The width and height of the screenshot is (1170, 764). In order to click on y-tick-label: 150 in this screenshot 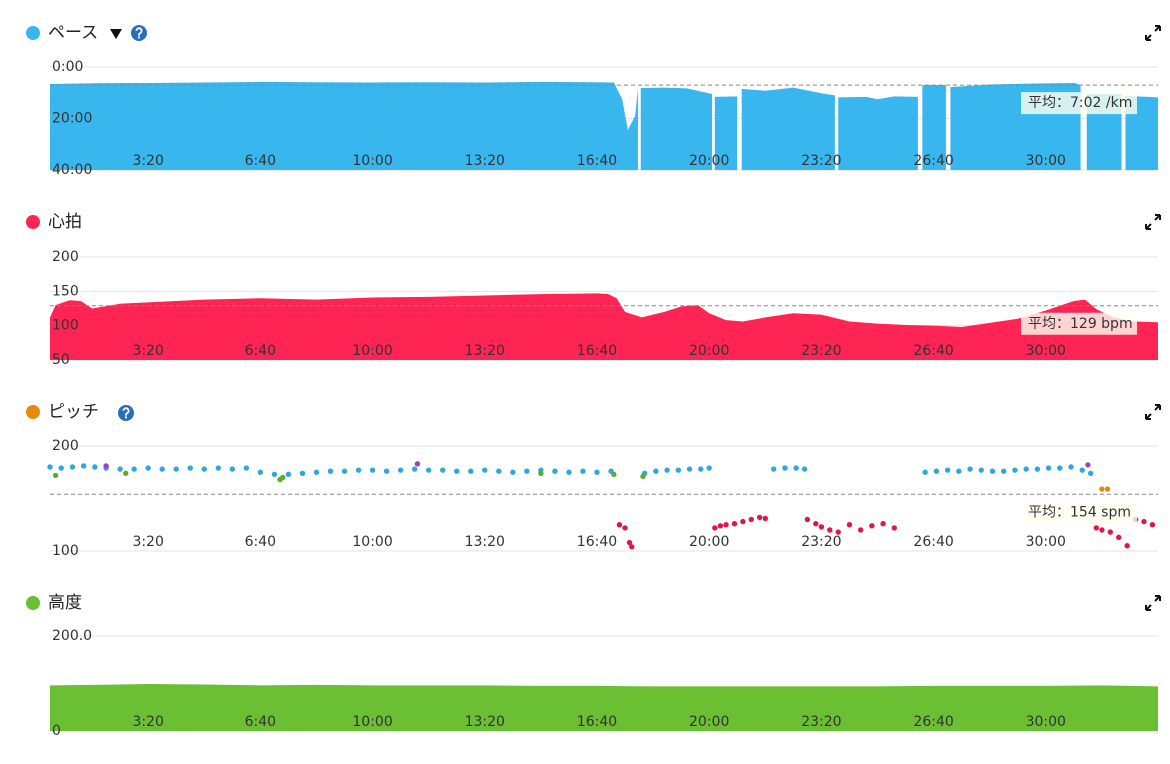, I will do `click(65, 291)`.